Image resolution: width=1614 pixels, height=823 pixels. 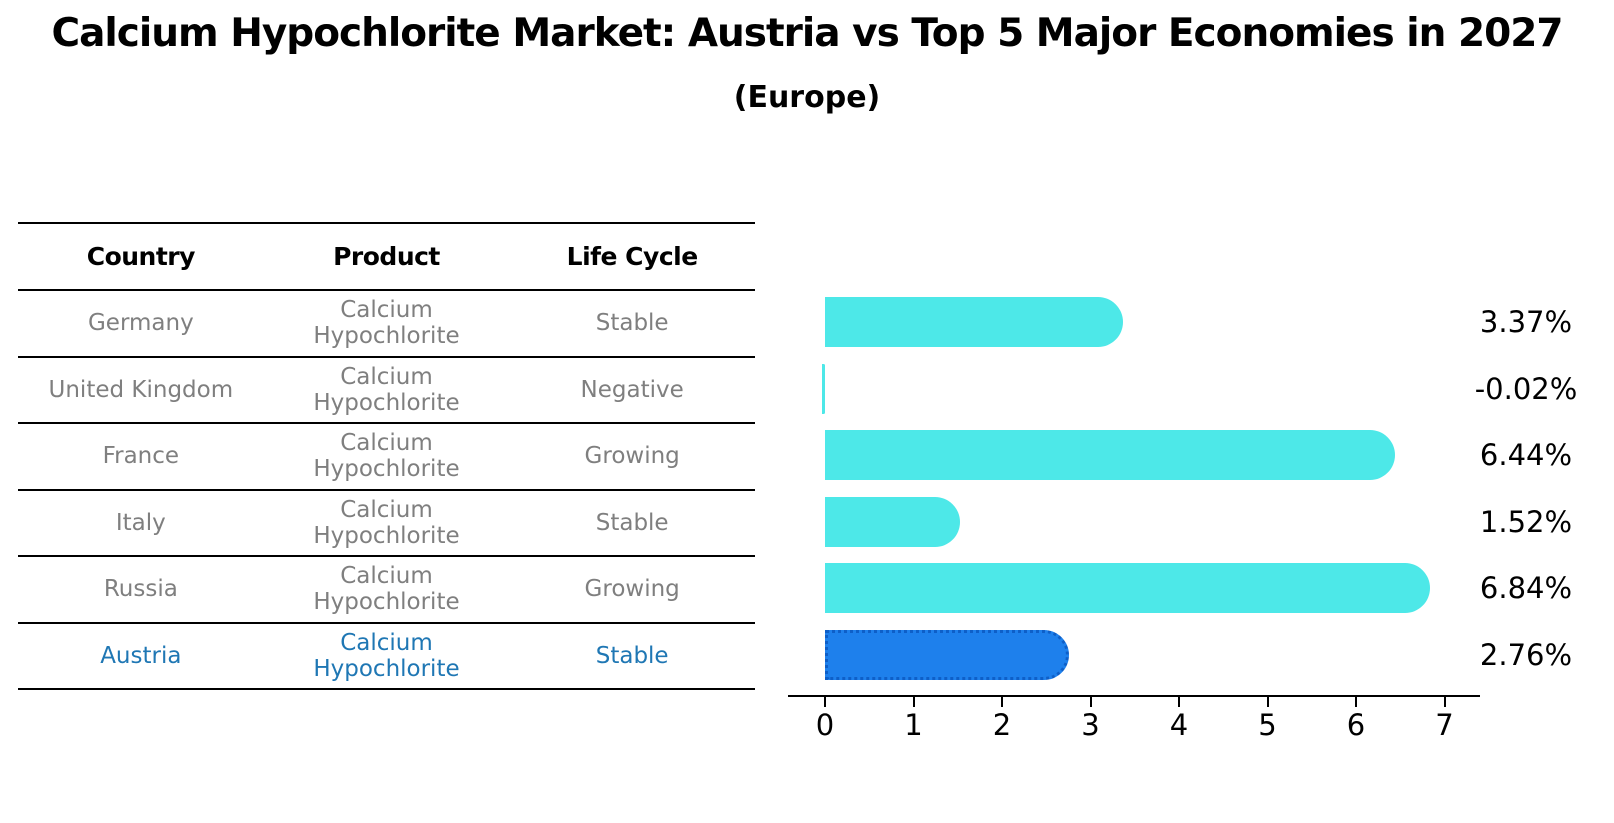 I want to click on table-row: Russia Calcium Hypochlorite Growing, so click(x=386, y=590).